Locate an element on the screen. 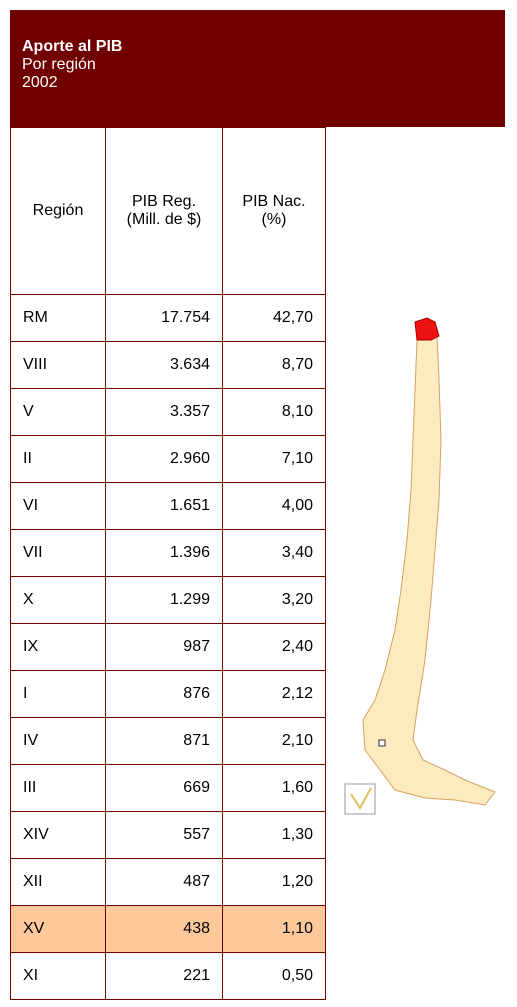  header: Aporte al PIB Por región 2002 is located at coordinates (257, 68).